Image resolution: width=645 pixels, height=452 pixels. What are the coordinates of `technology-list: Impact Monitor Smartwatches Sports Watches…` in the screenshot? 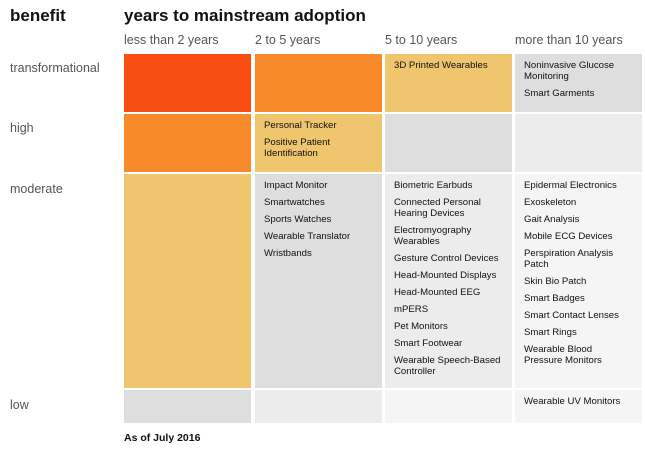 It's located at (318, 219).